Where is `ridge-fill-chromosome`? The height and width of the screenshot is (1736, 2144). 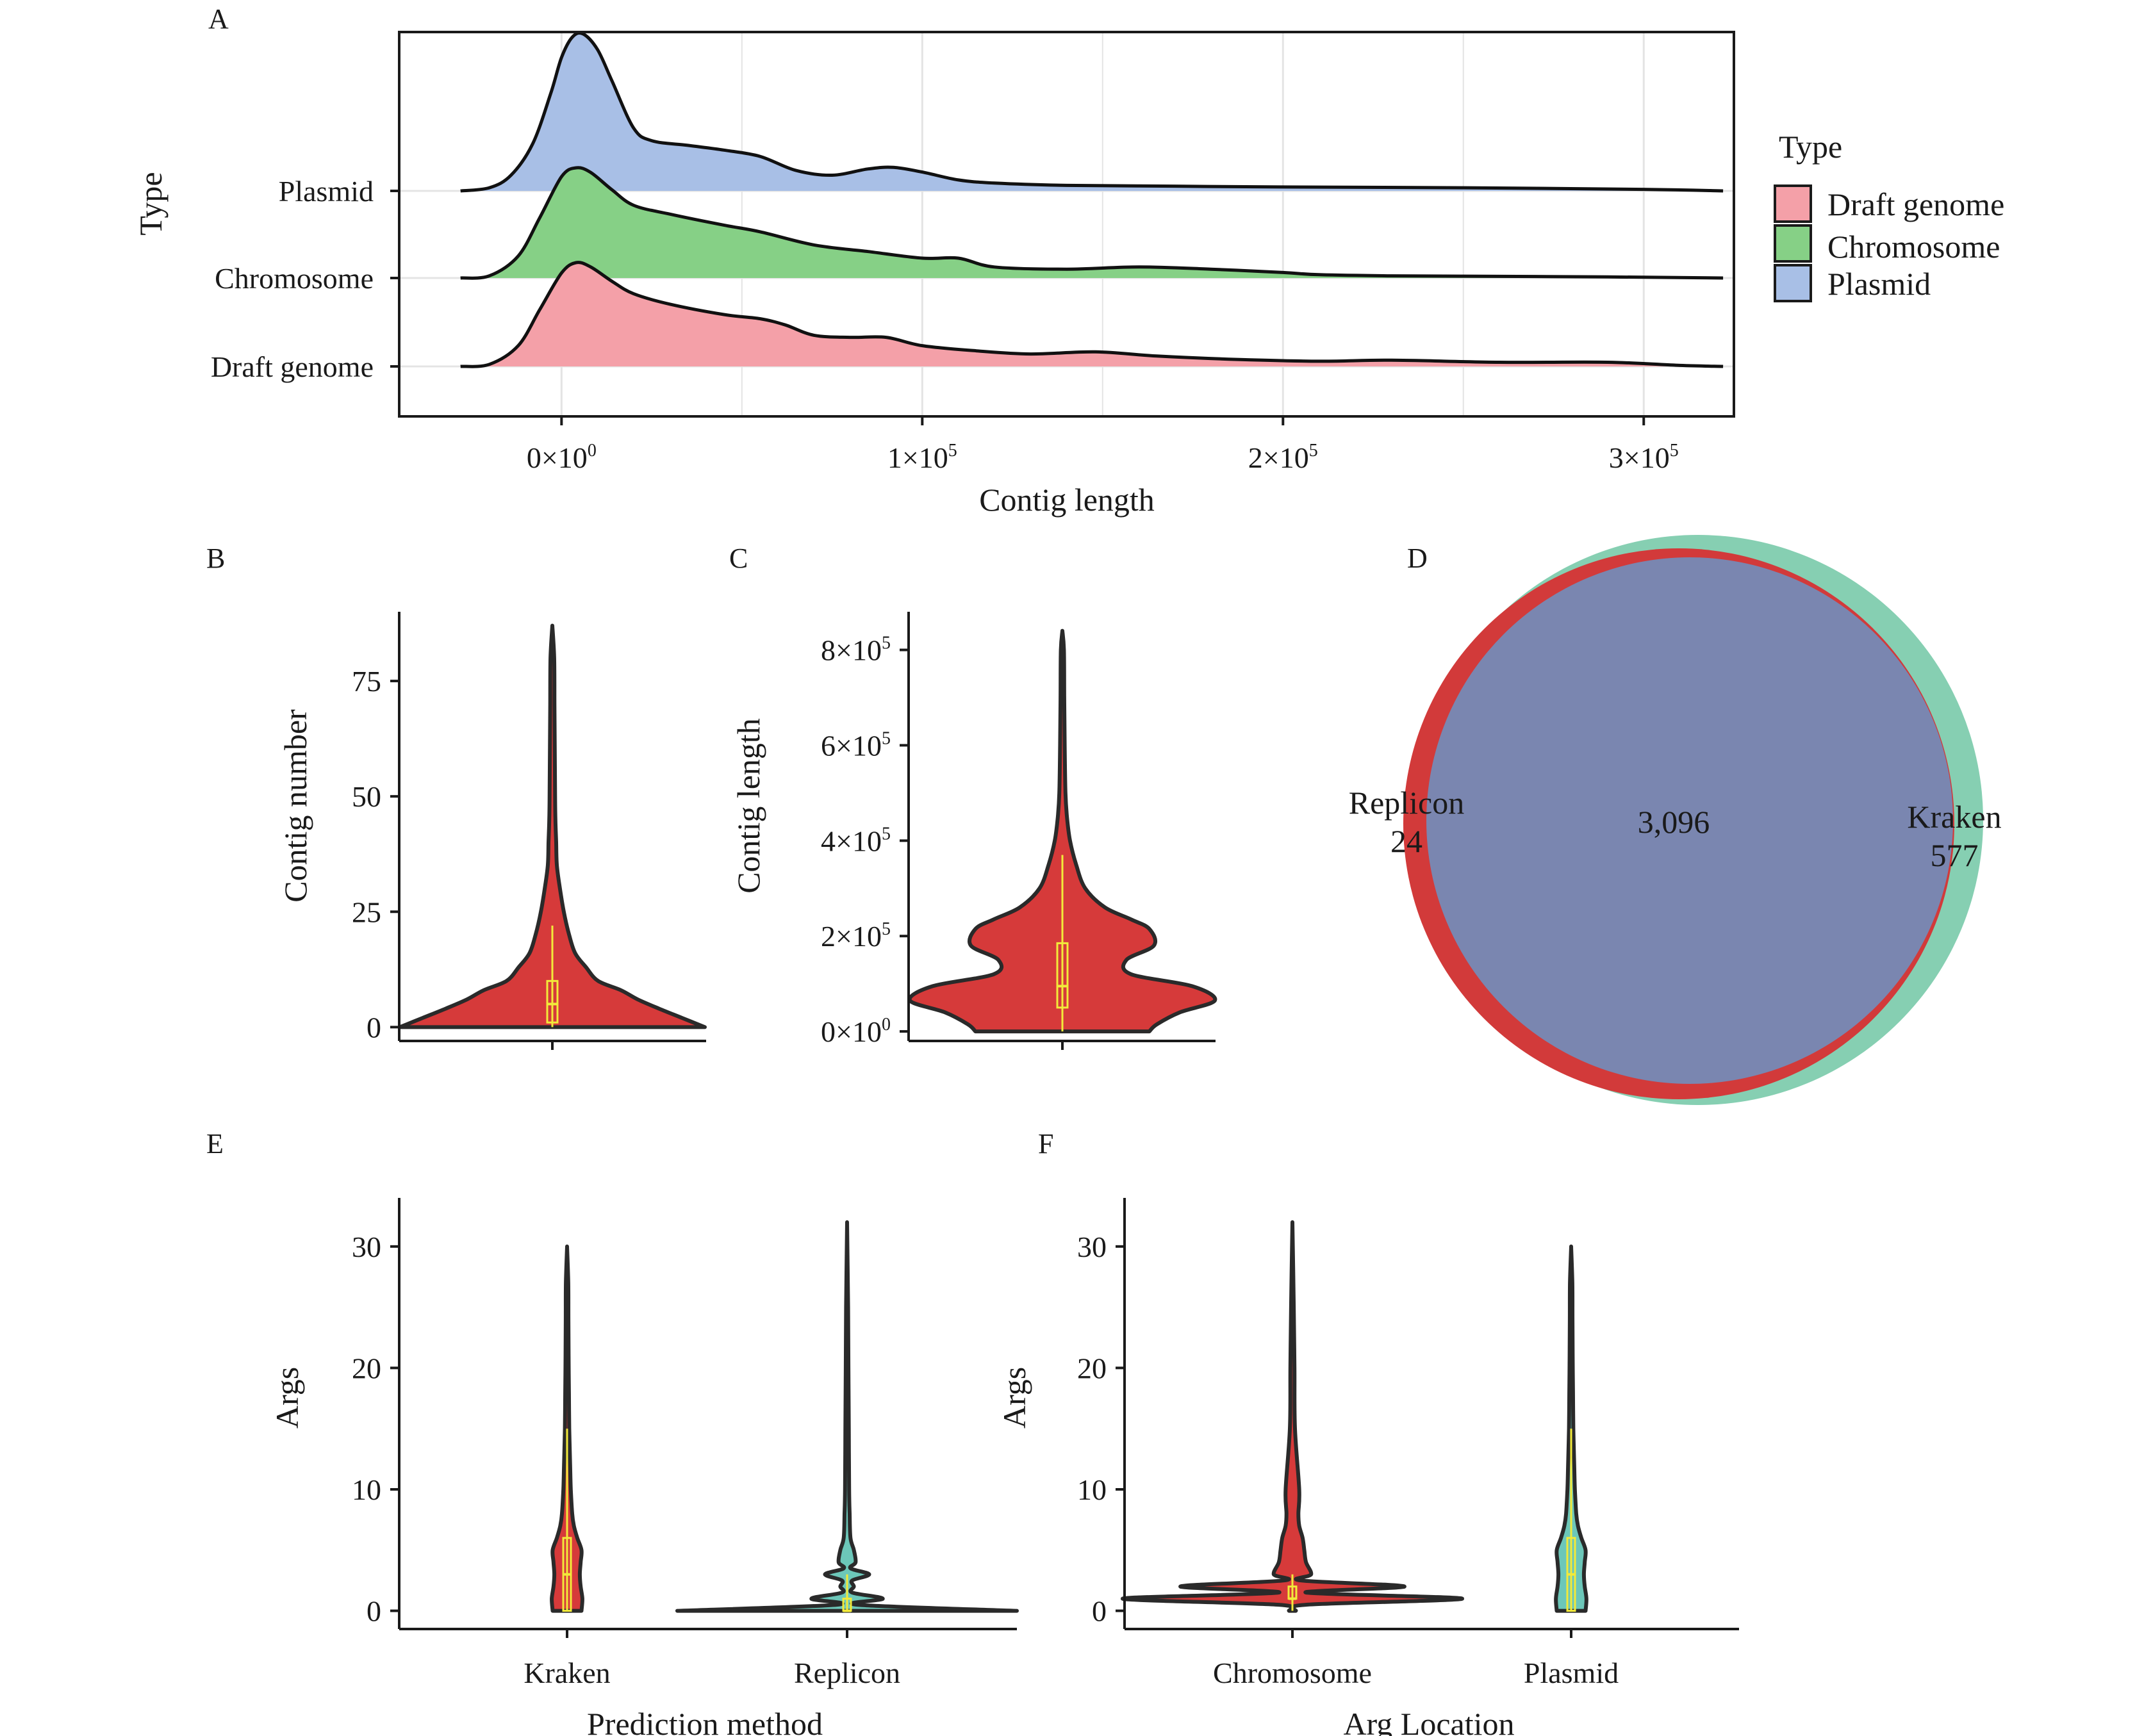 ridge-fill-chromosome is located at coordinates (1092, 223).